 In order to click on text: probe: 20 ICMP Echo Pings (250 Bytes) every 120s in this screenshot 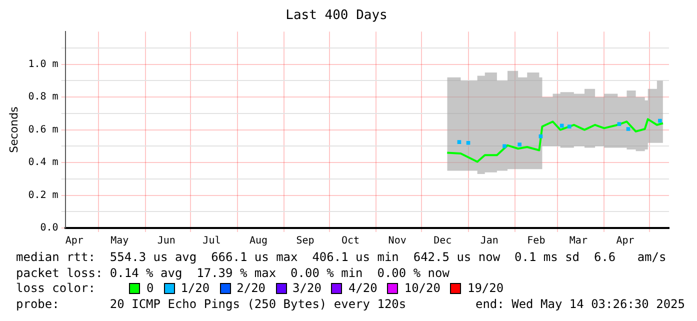, I will do `click(211, 304)`.